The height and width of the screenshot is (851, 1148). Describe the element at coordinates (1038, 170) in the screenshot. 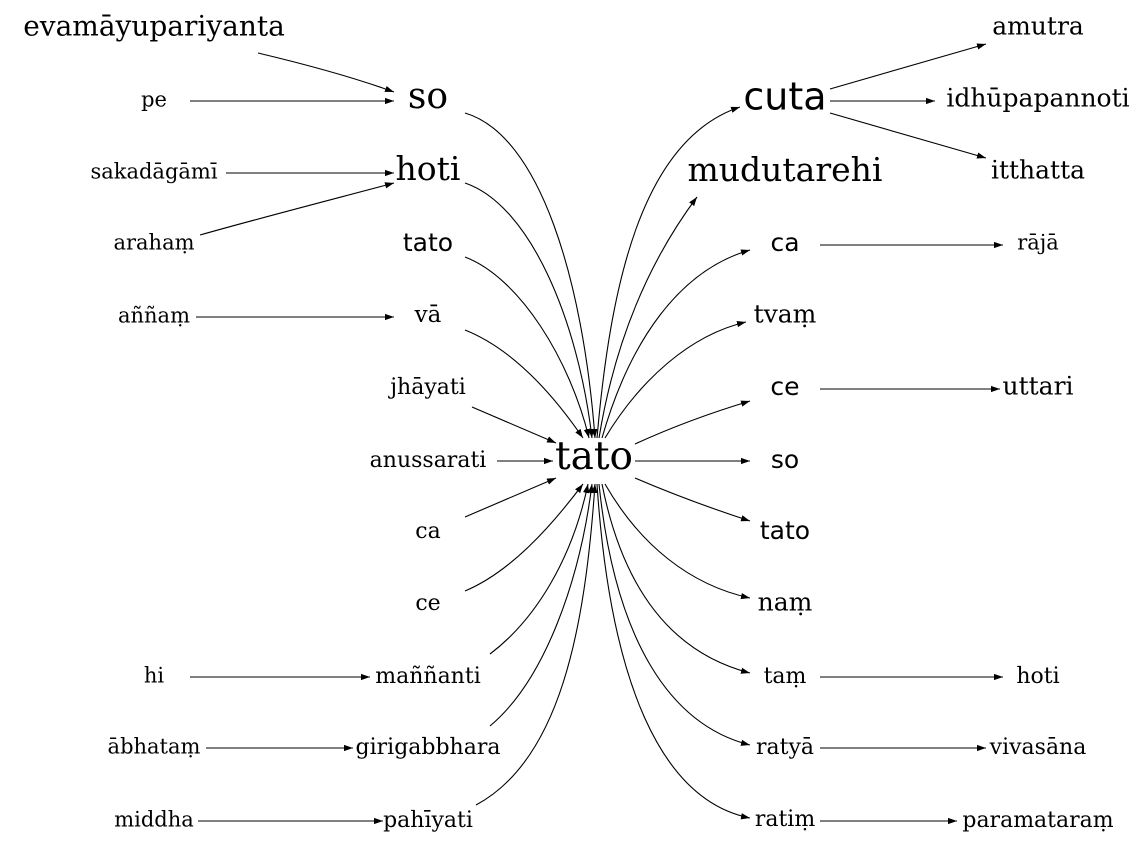

I see `node-itthatta: itthatta` at that location.